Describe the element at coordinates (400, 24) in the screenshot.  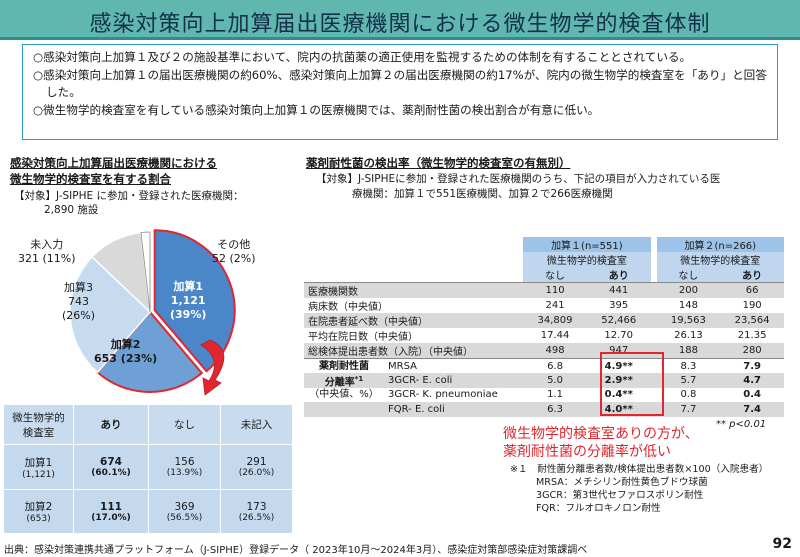
I see `page-title: 感染対策向上加算届出医療機関における微生物学的検査体制` at that location.